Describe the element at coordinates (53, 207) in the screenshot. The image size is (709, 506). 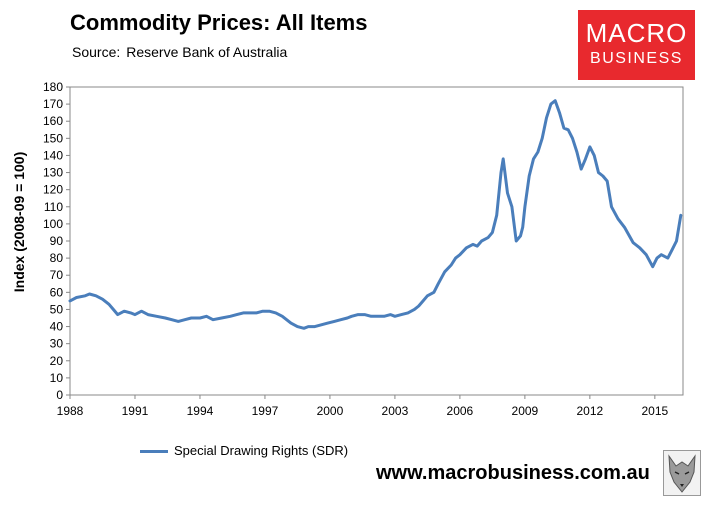
I see `y-tick-label: 110` at that location.